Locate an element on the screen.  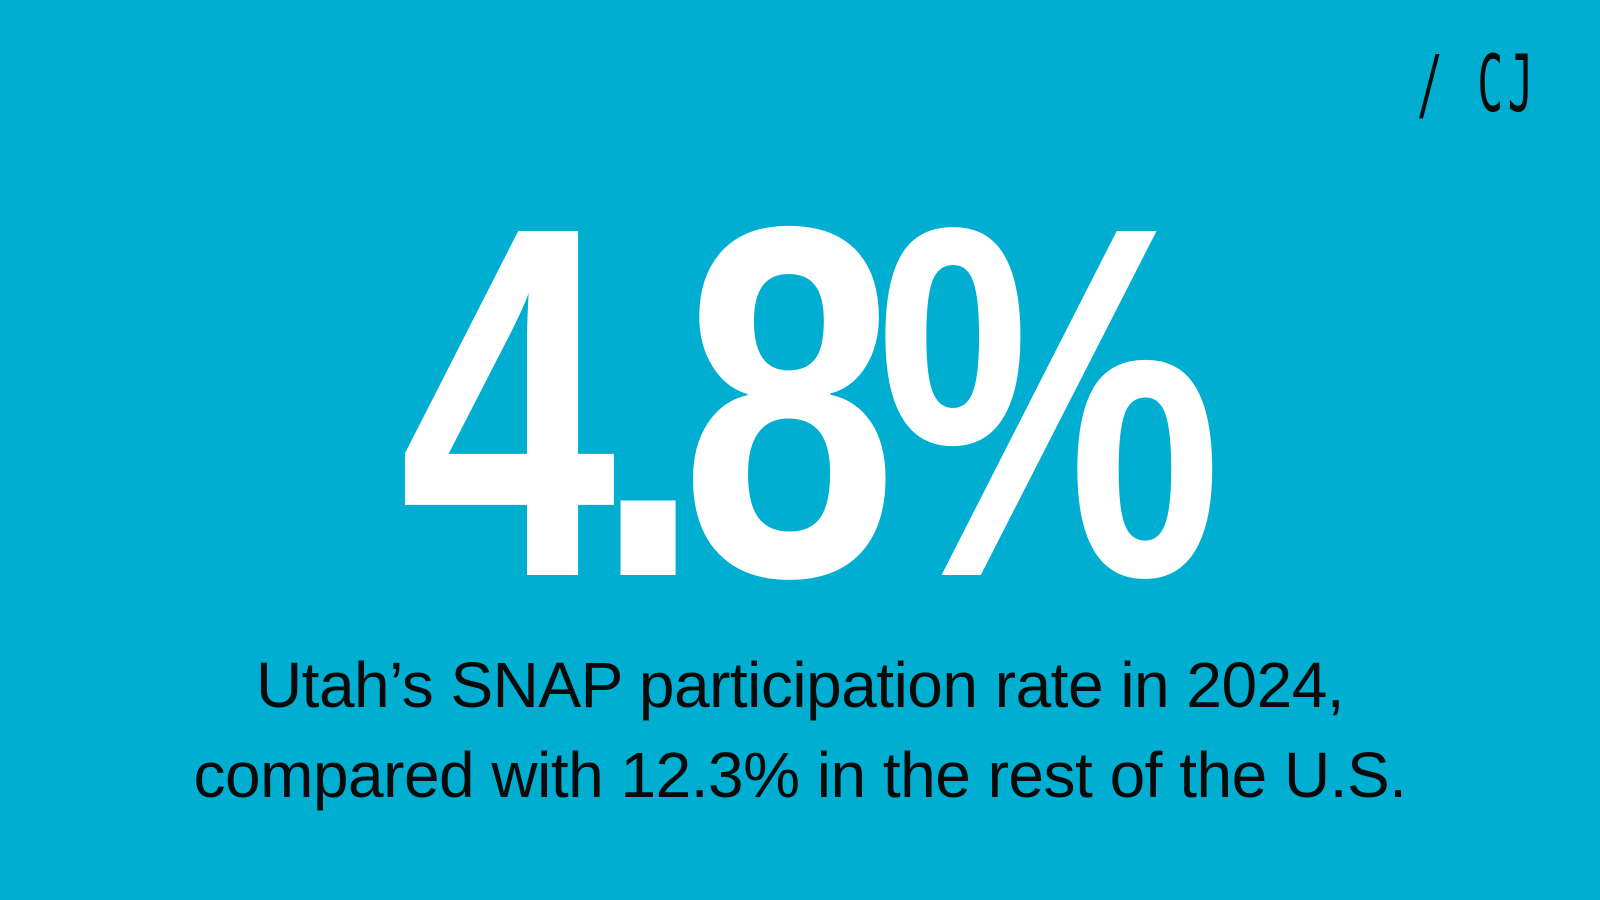
logo: / CJ is located at coordinates (1477, 85).